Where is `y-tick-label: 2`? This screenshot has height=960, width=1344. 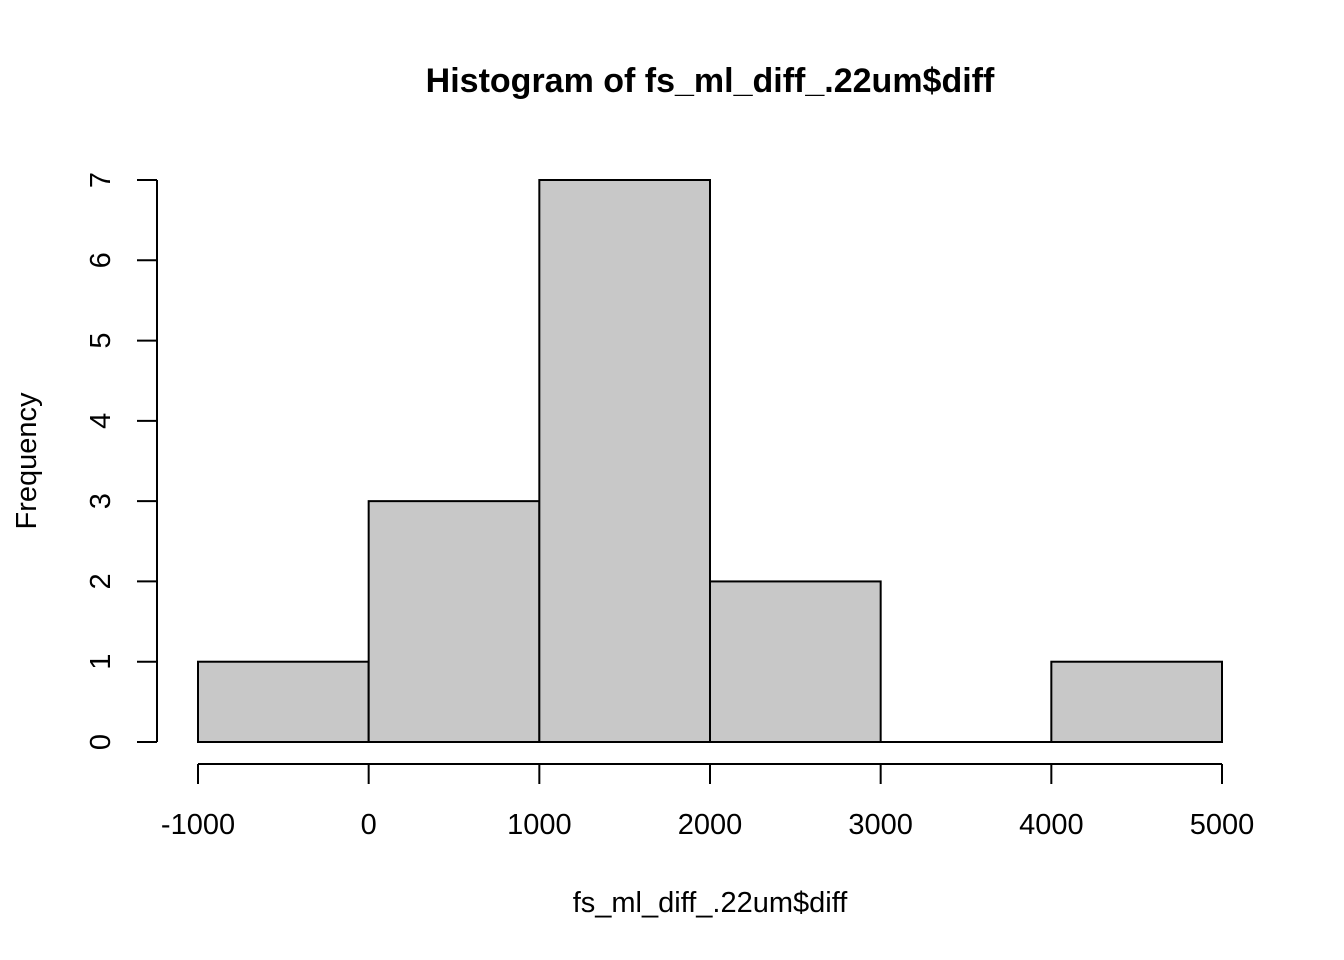
y-tick-label: 2 is located at coordinates (101, 581).